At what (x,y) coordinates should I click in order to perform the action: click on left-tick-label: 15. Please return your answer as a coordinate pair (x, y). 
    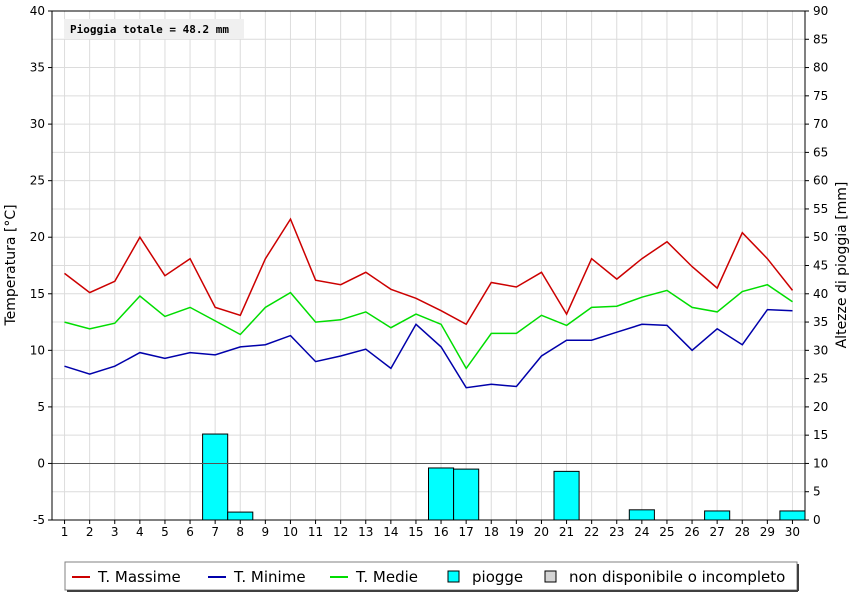
    Looking at the image, I should click on (37, 294).